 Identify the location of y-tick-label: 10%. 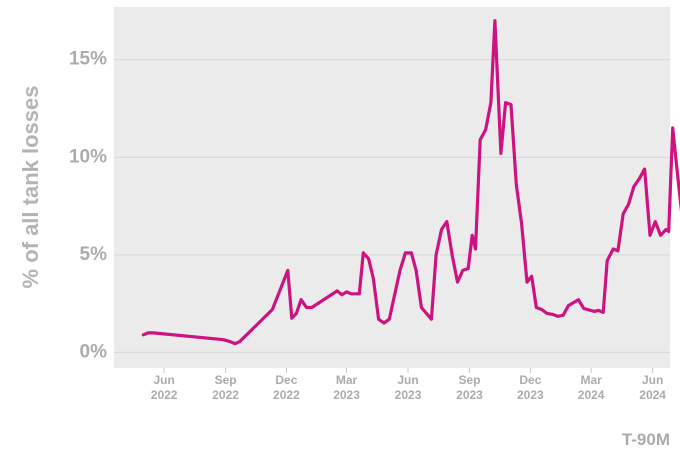
(88, 156).